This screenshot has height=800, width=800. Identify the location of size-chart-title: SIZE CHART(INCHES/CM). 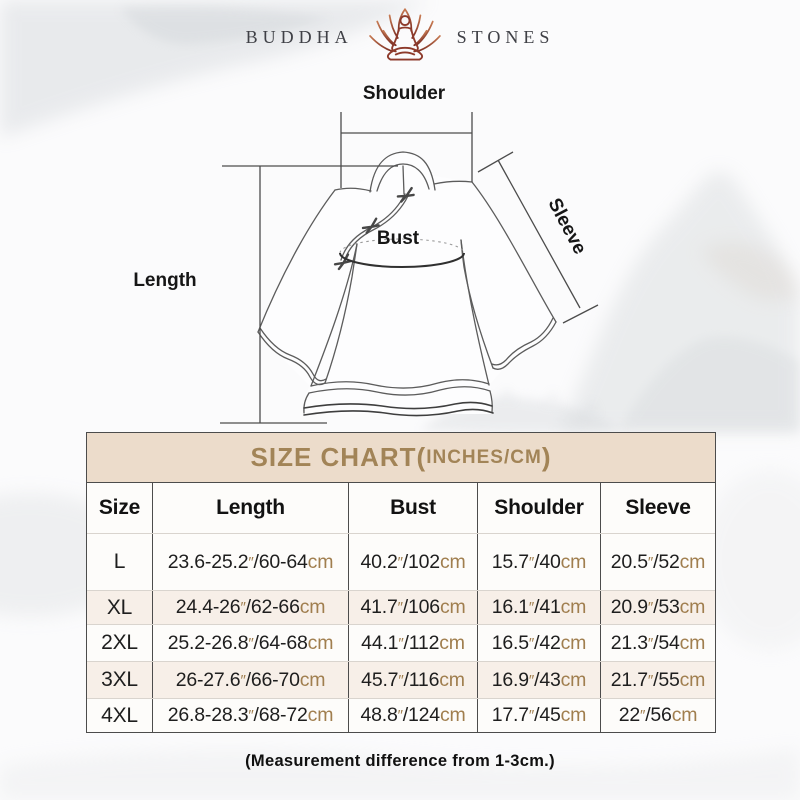
(401, 458).